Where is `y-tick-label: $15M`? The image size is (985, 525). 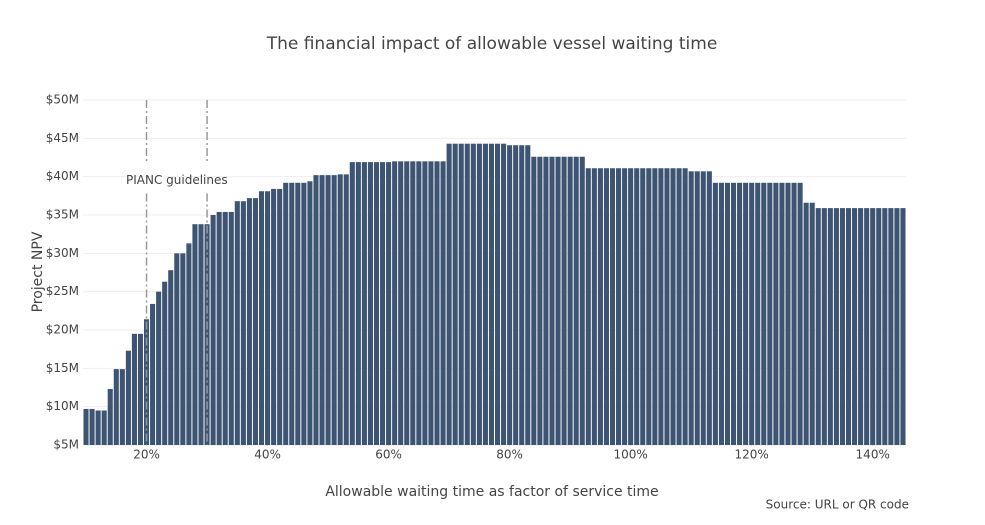
y-tick-label: $15M is located at coordinates (62, 368).